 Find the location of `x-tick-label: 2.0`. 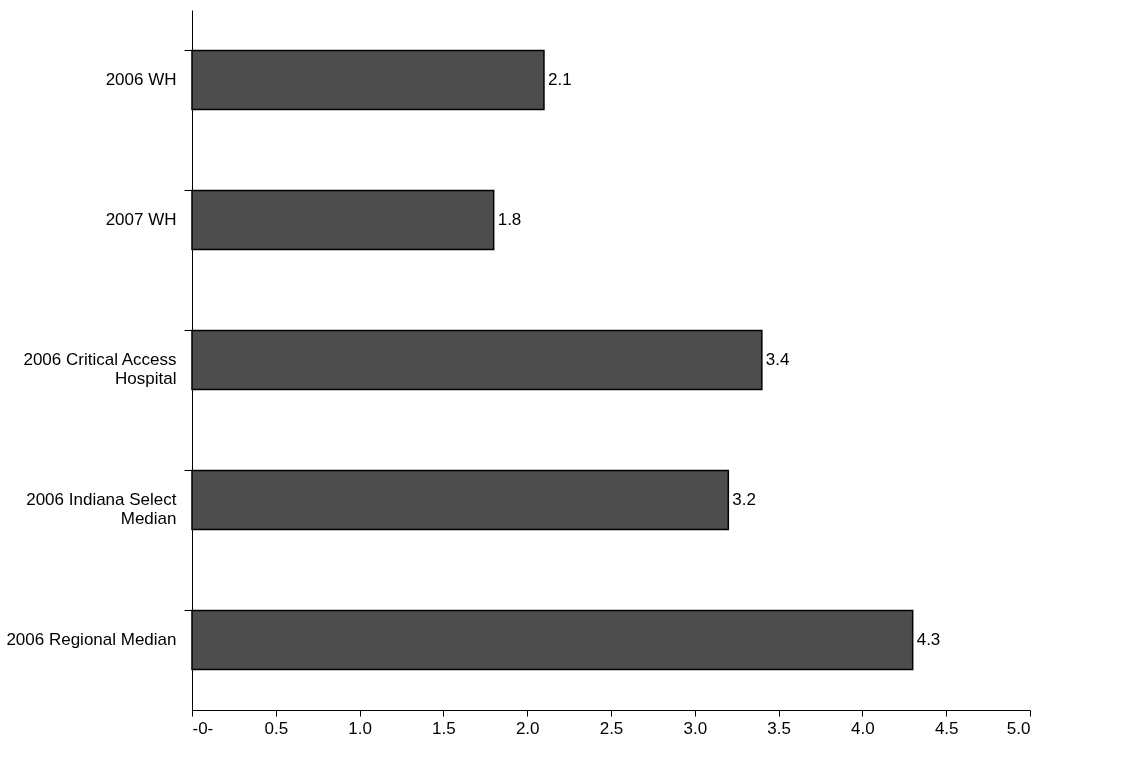

x-tick-label: 2.0 is located at coordinates (527, 728).